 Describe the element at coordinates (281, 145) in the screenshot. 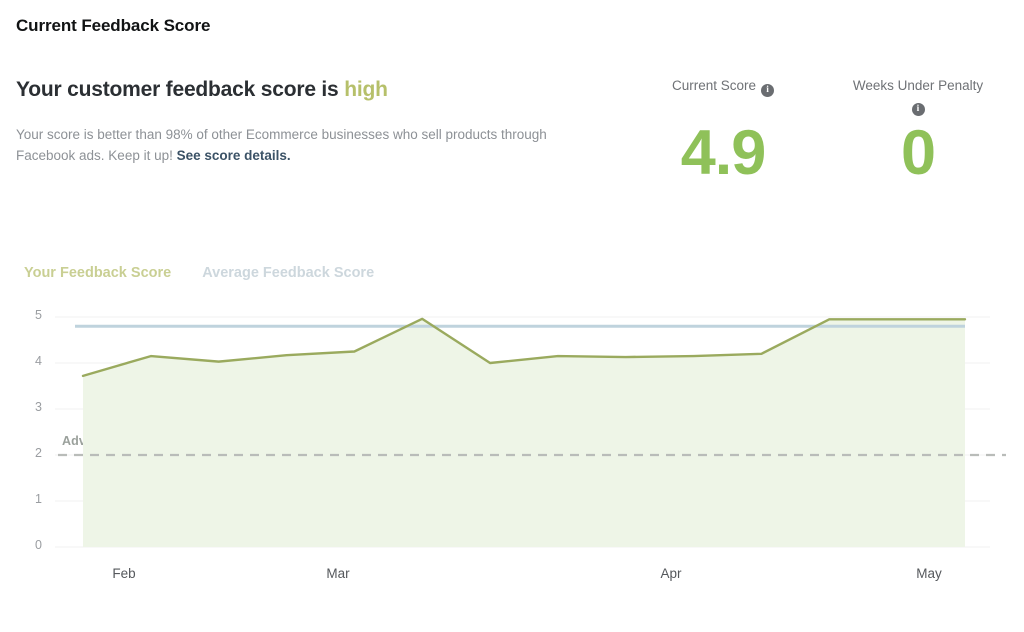

I see `subcopy-line-2: through Facebook ads. Keep it up!` at that location.